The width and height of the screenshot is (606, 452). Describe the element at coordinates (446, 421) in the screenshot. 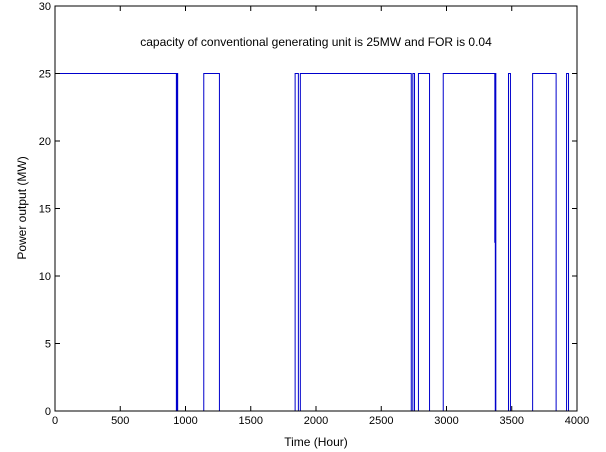

I see `x-tick-label: 3000` at that location.